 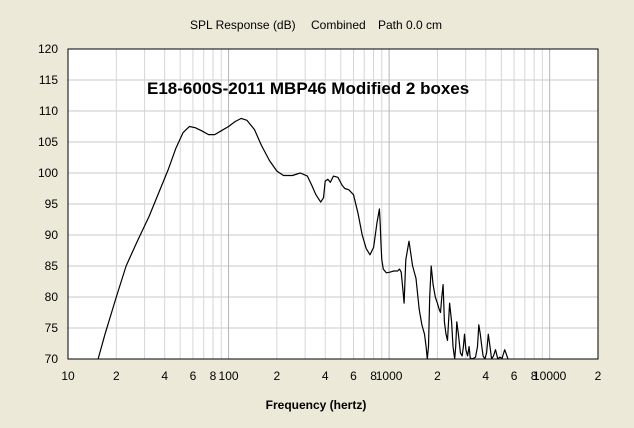 I want to click on y-tick-label: 80, so click(x=52, y=297).